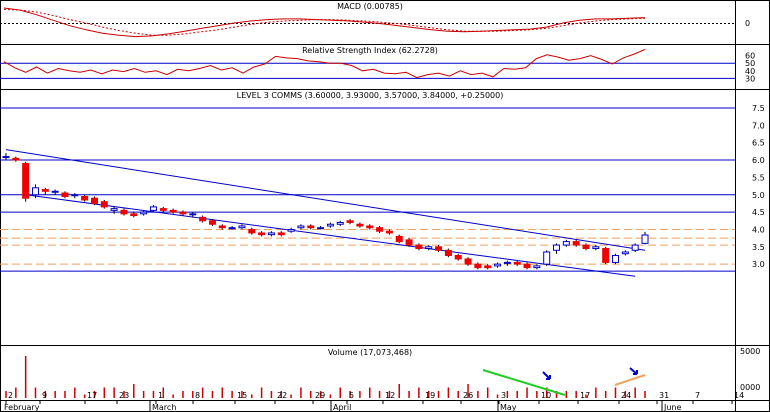 The width and height of the screenshot is (770, 412). I want to click on x-month-label: March, so click(164, 407).